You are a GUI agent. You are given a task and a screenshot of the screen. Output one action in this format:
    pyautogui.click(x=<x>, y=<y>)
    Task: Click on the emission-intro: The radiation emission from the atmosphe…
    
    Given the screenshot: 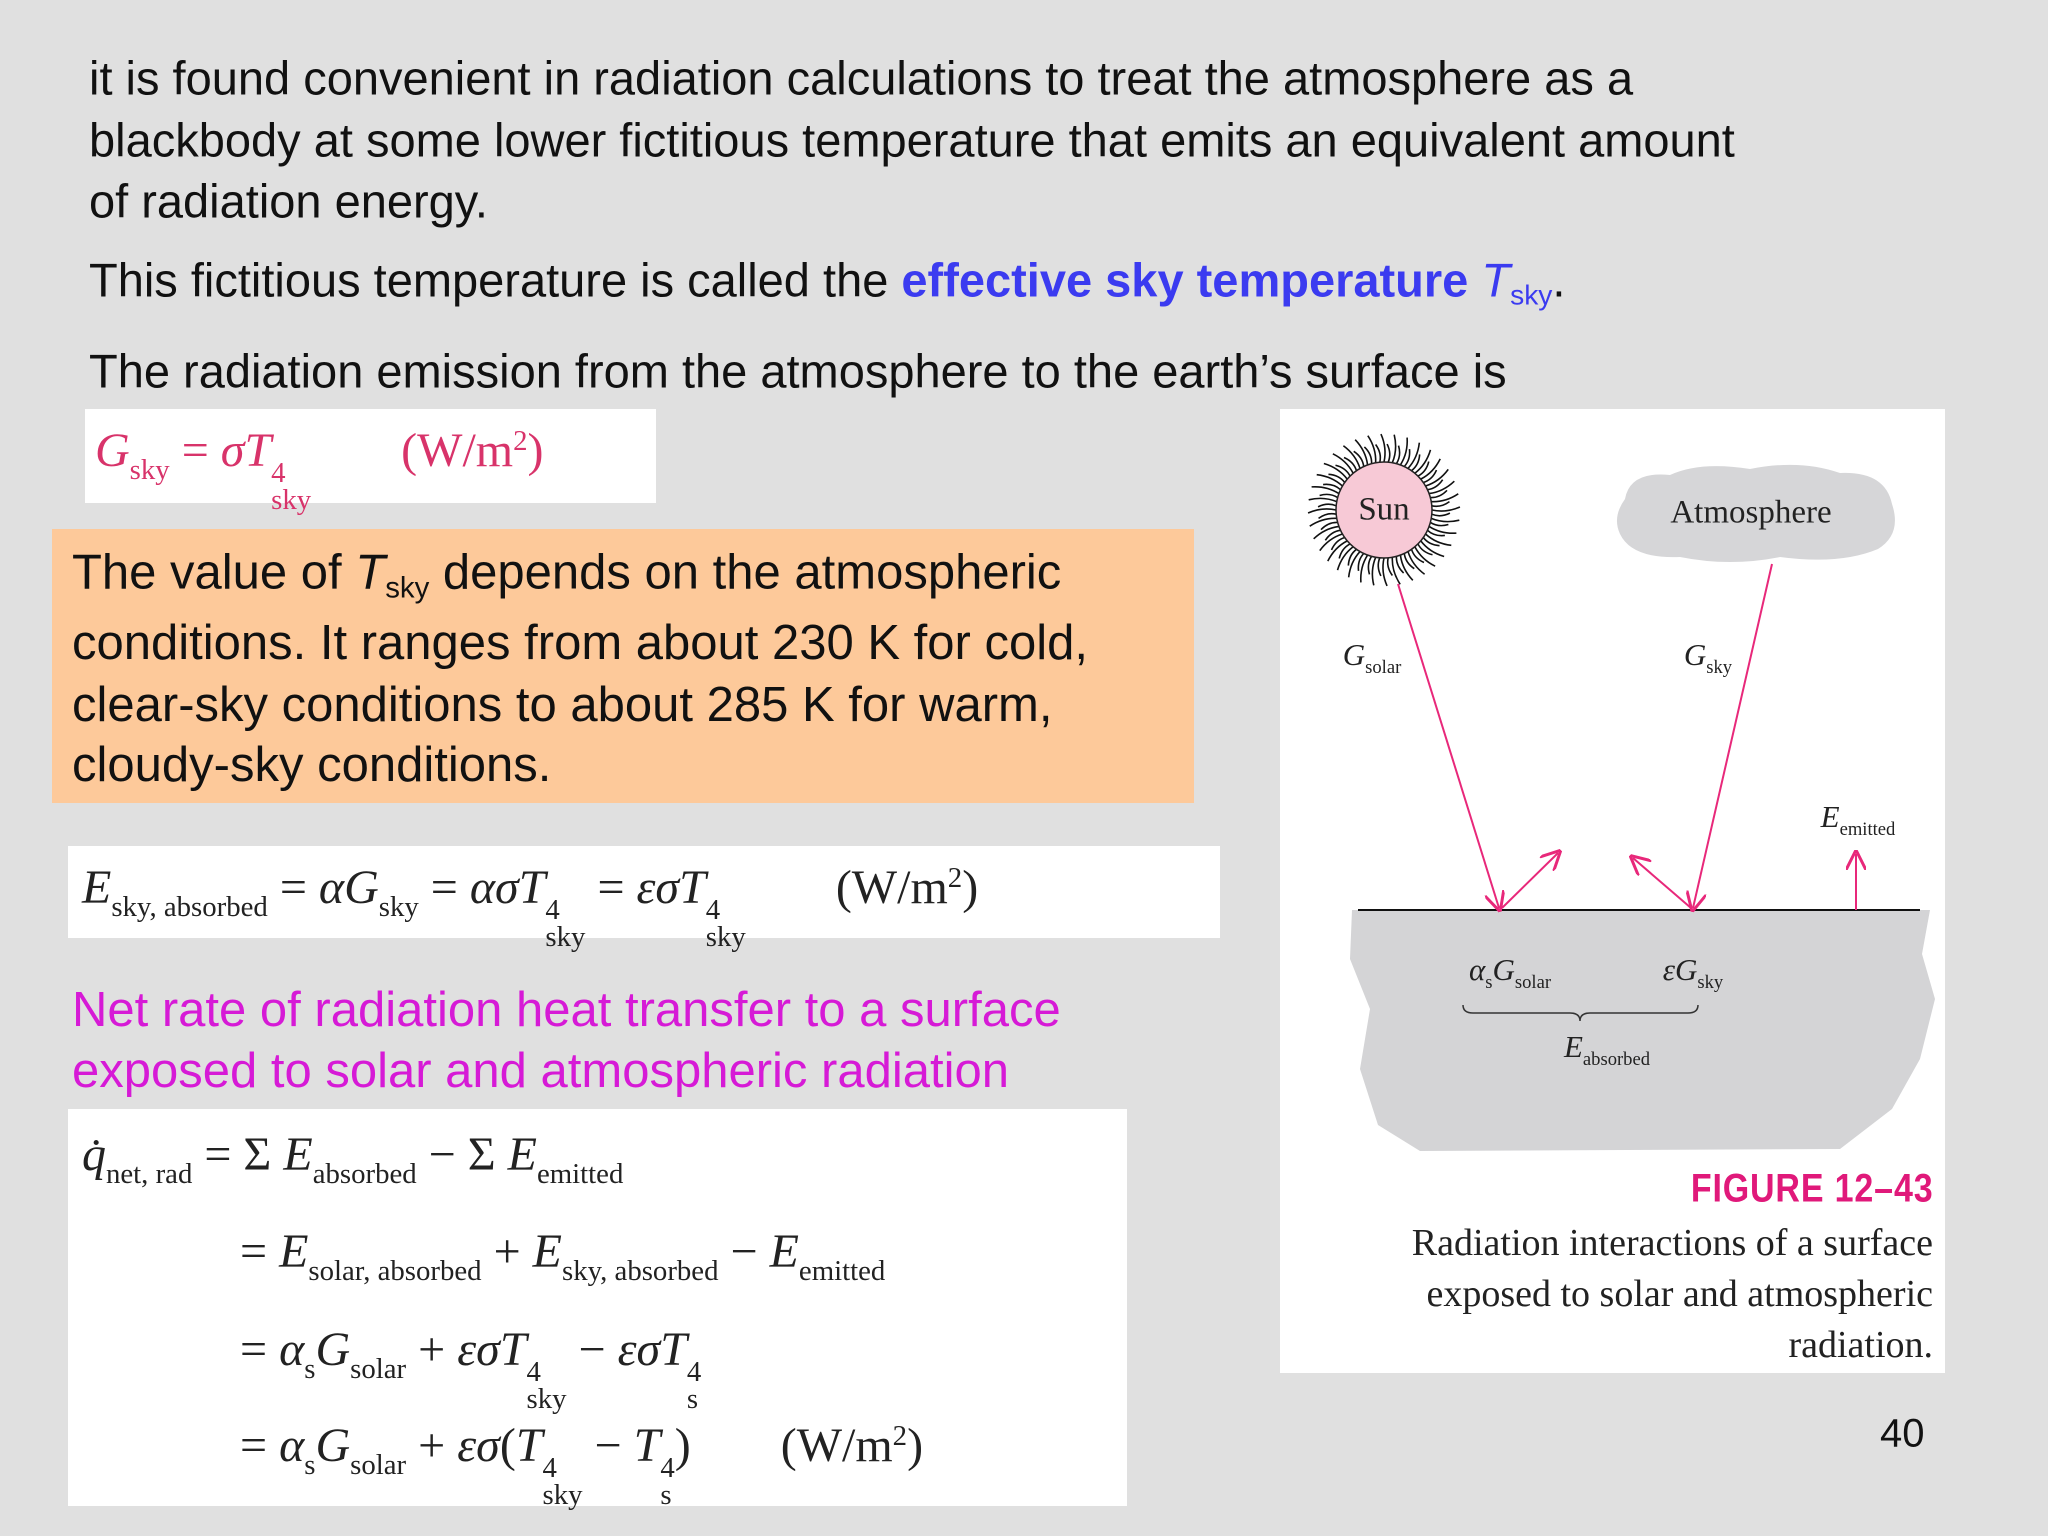 What is the action you would take?
    pyautogui.click(x=798, y=371)
    